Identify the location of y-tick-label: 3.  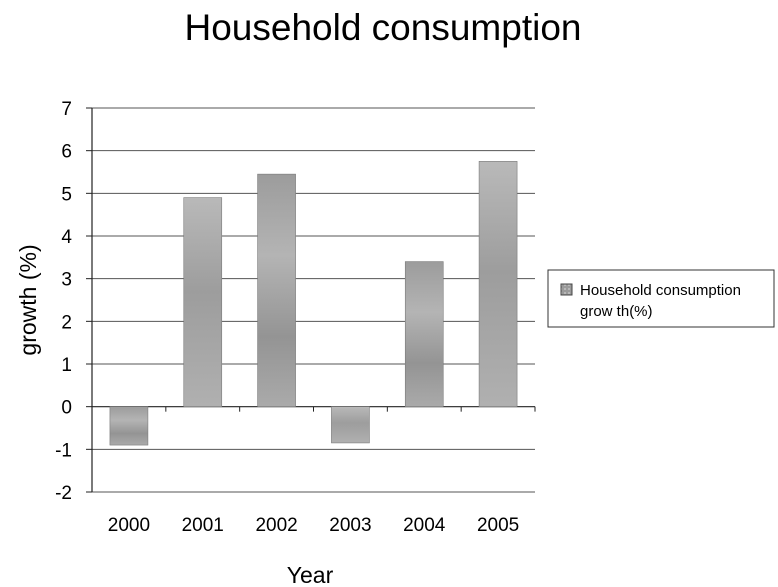
(66, 280).